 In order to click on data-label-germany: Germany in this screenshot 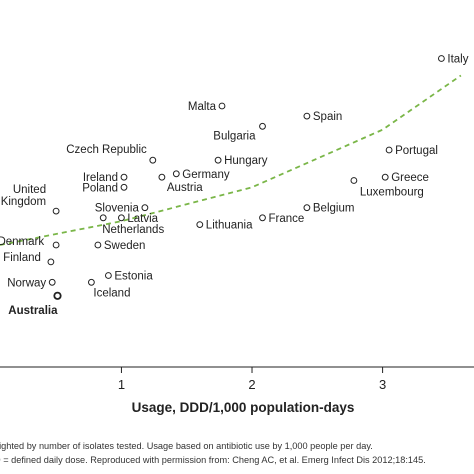, I will do `click(206, 175)`.